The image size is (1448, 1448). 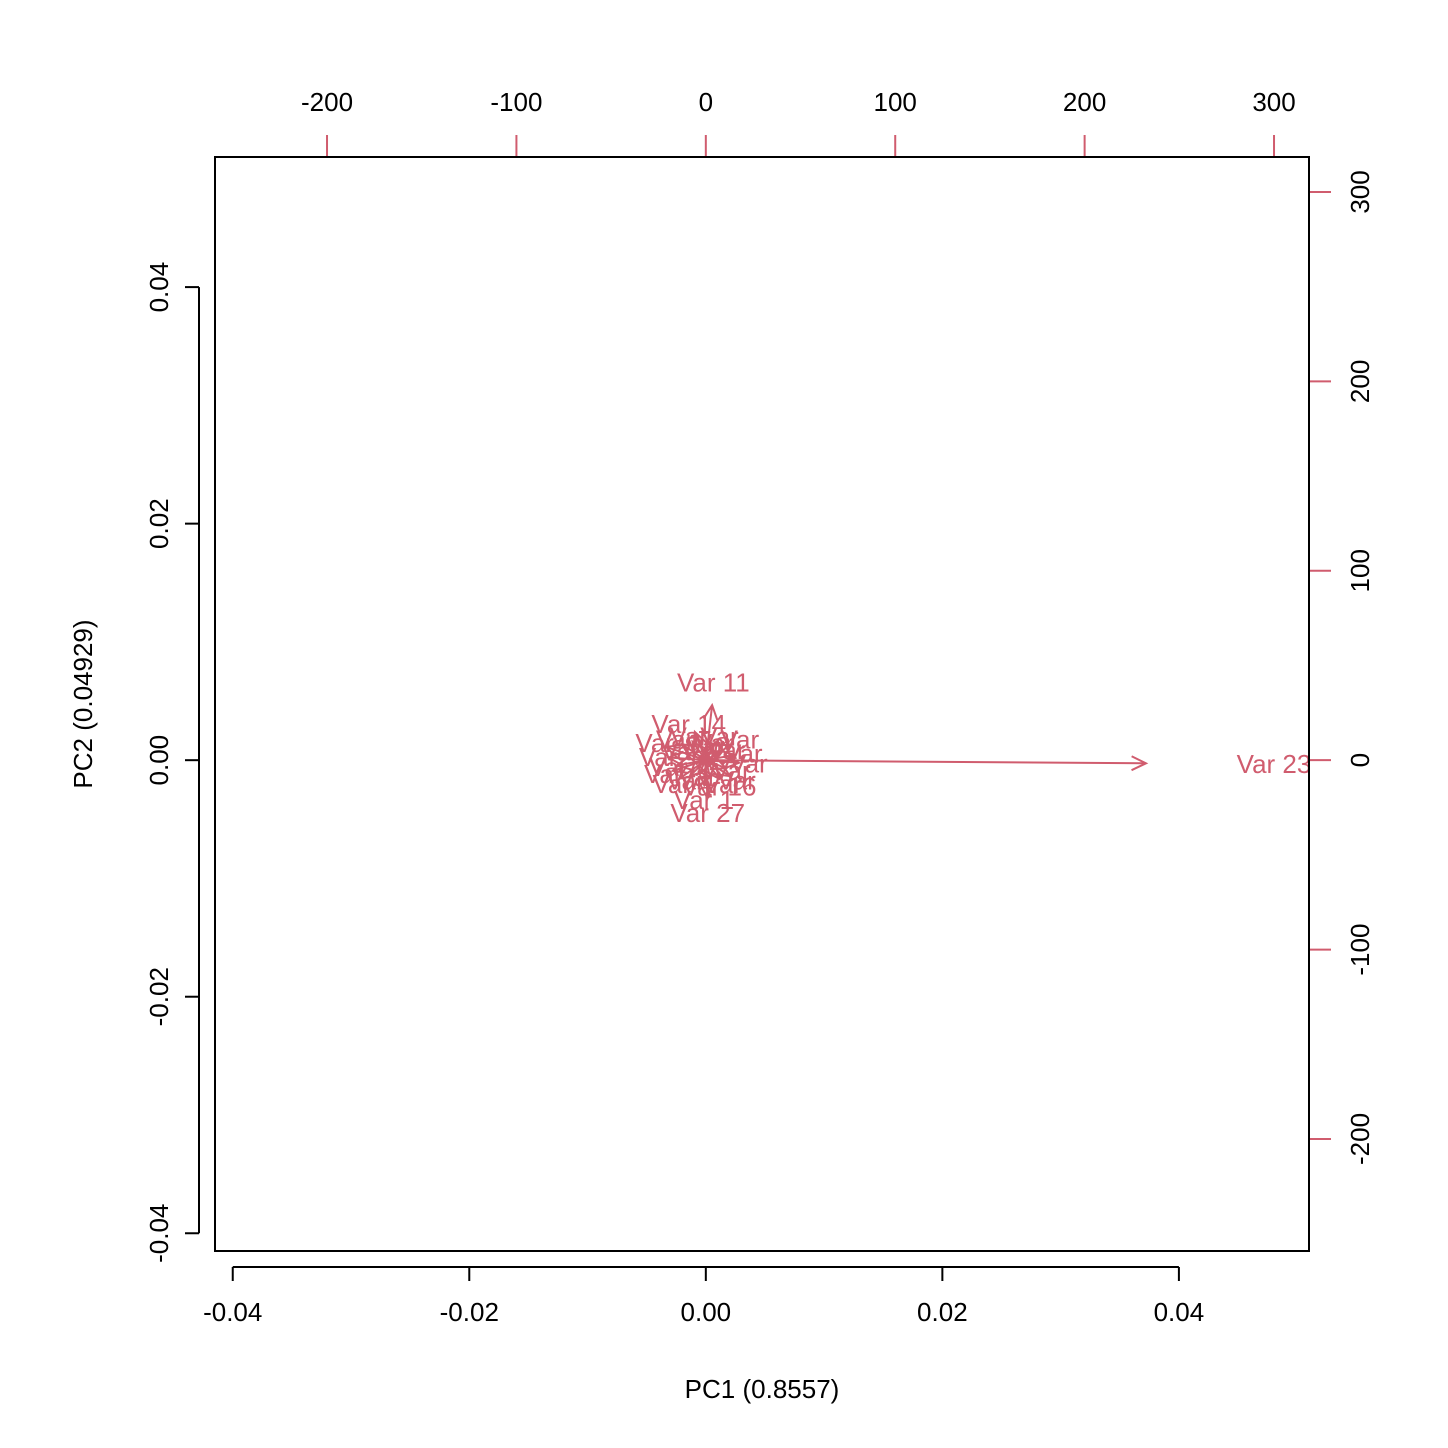 What do you see at coordinates (706, 1312) in the screenshot?
I see `x-tick-label: 0.00` at bounding box center [706, 1312].